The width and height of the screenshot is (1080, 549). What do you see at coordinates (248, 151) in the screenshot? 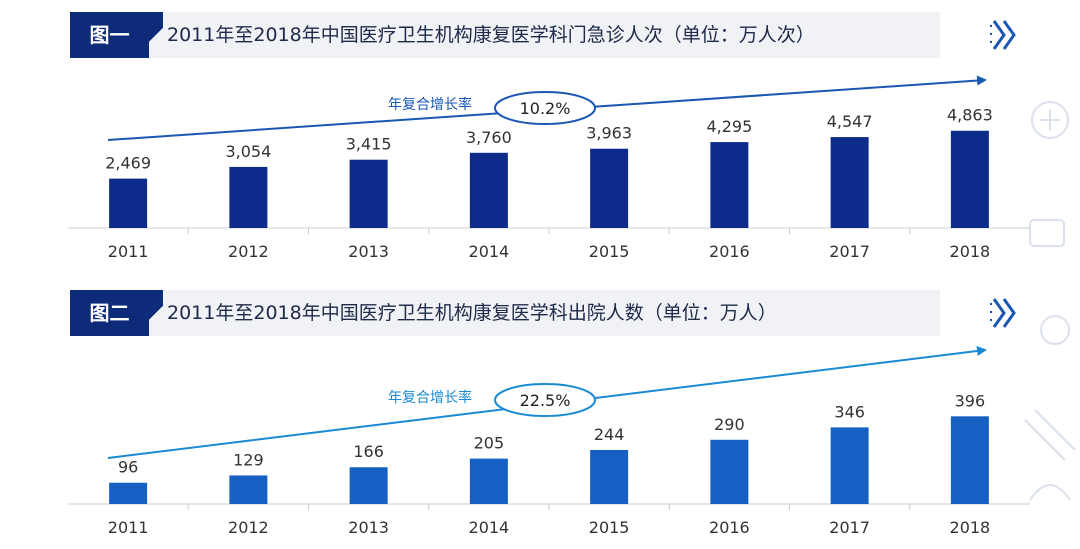
I see `value-label-2012: 3,054` at bounding box center [248, 151].